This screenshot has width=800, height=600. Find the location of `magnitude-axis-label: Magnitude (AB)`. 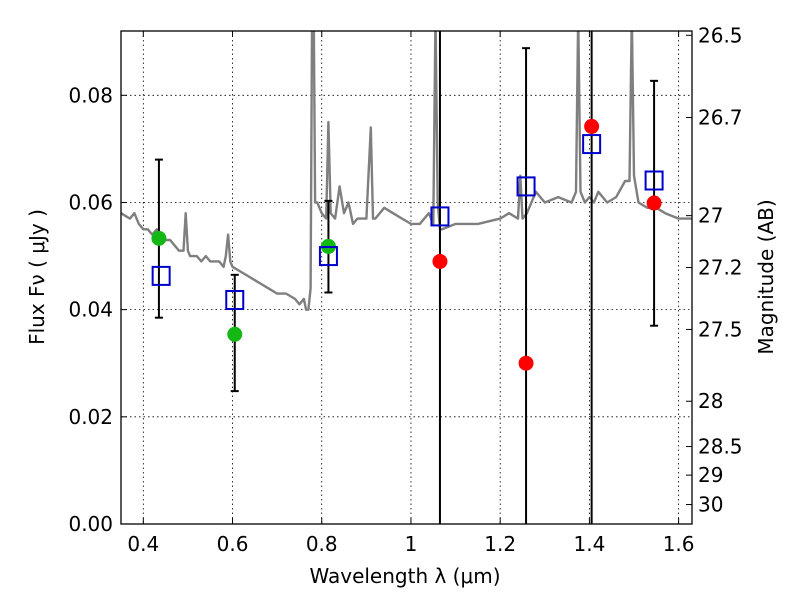

magnitude-axis-label: Magnitude (AB) is located at coordinates (766, 276).